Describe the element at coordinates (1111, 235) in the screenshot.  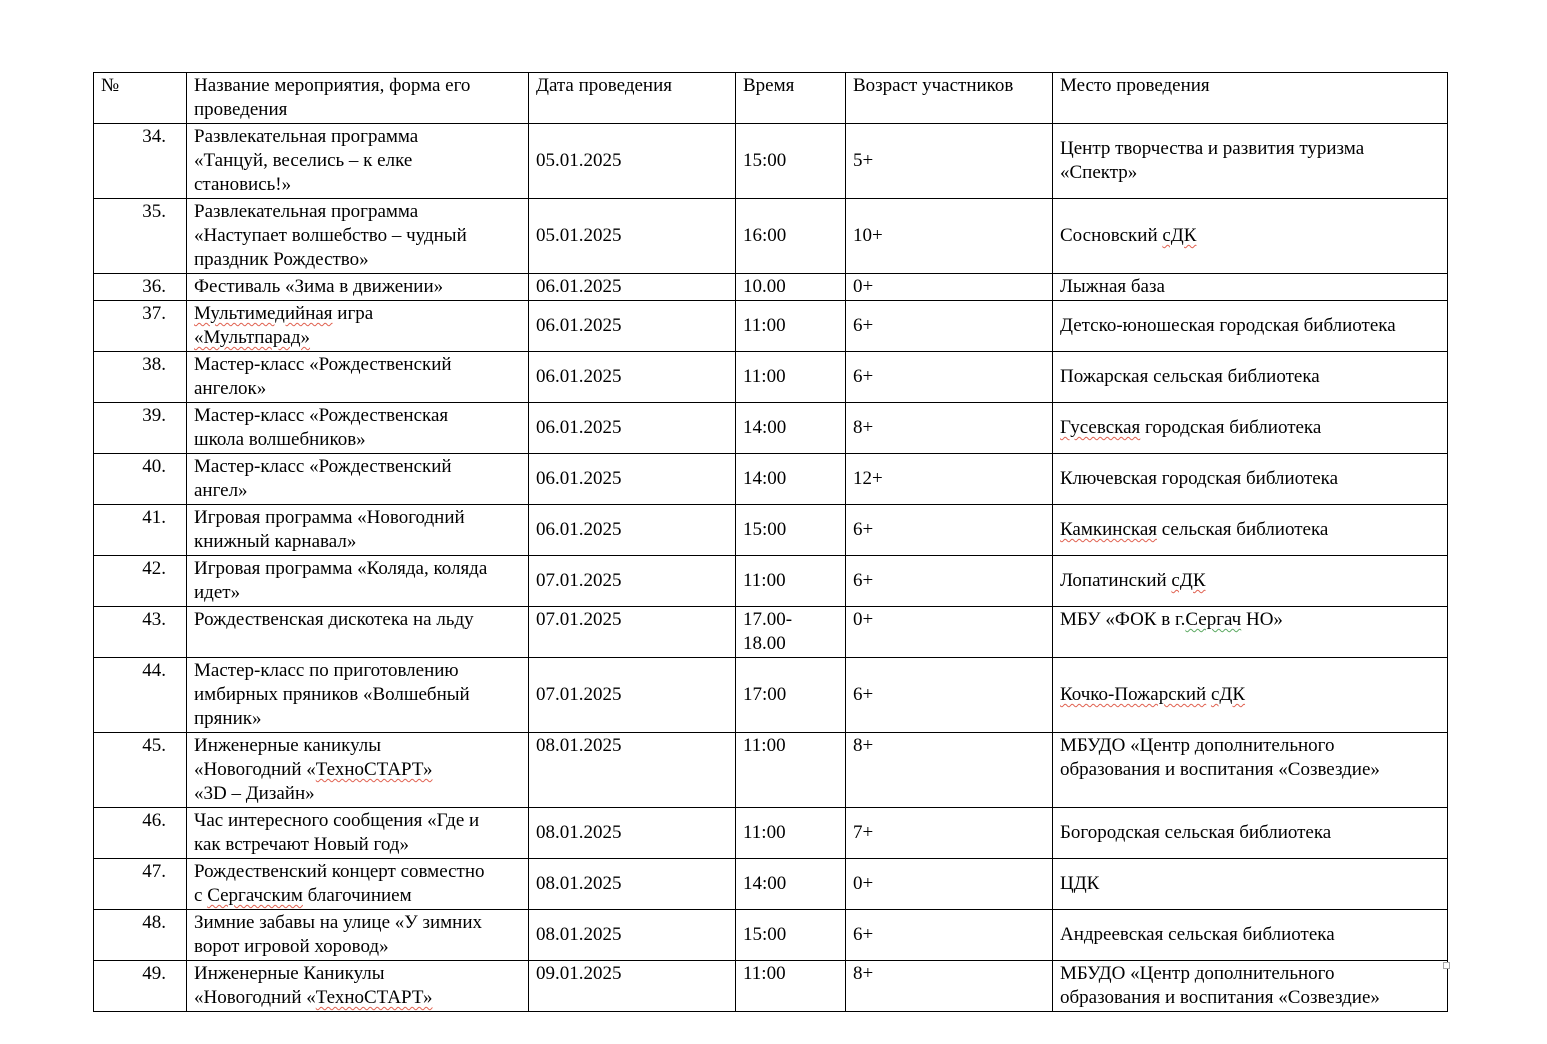
I see `text-segment: Сосновский` at that location.